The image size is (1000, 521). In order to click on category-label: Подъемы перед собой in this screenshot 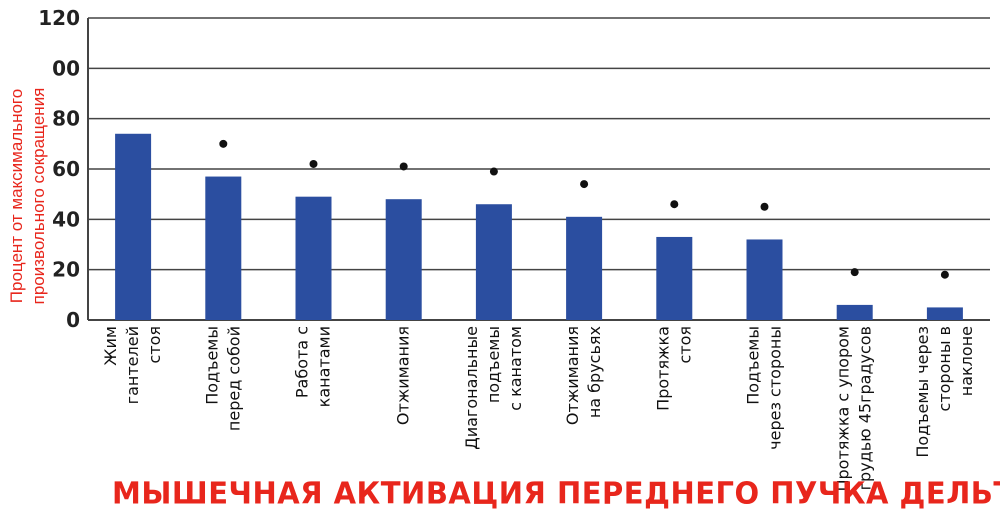, I will do `click(222, 378)`.